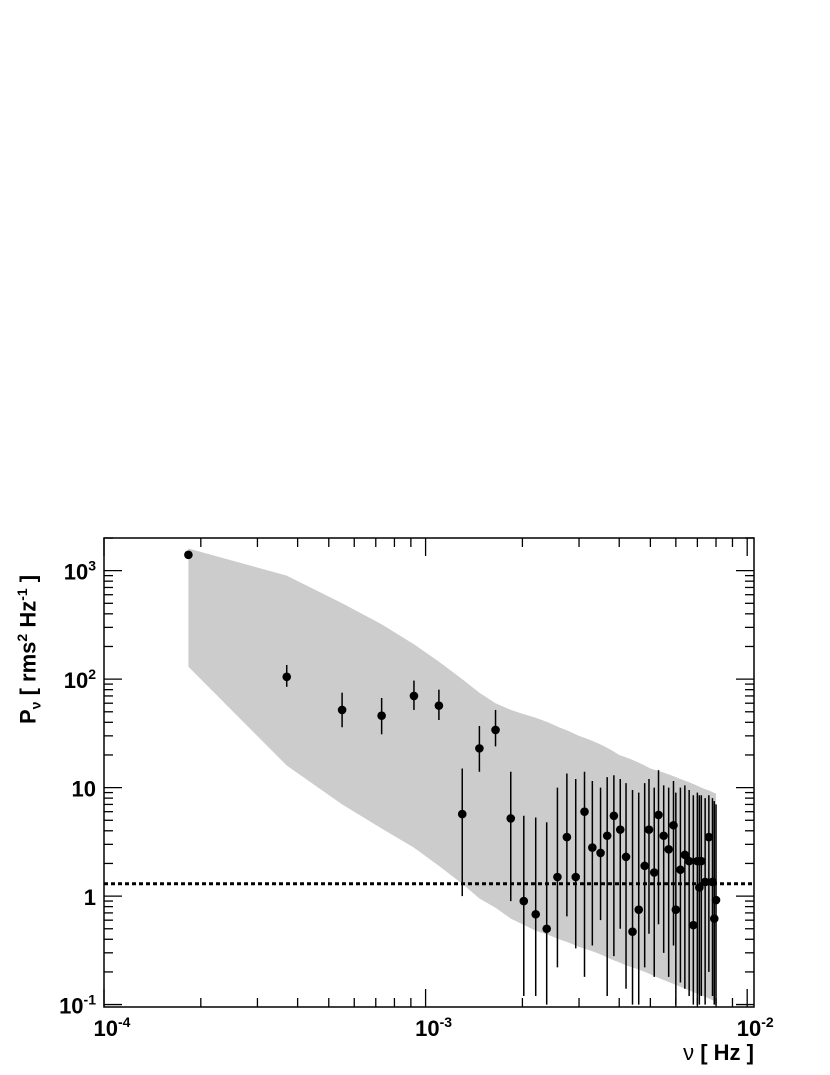  I want to click on x-axis-label: ν [ Hz ], so click(718, 1052).